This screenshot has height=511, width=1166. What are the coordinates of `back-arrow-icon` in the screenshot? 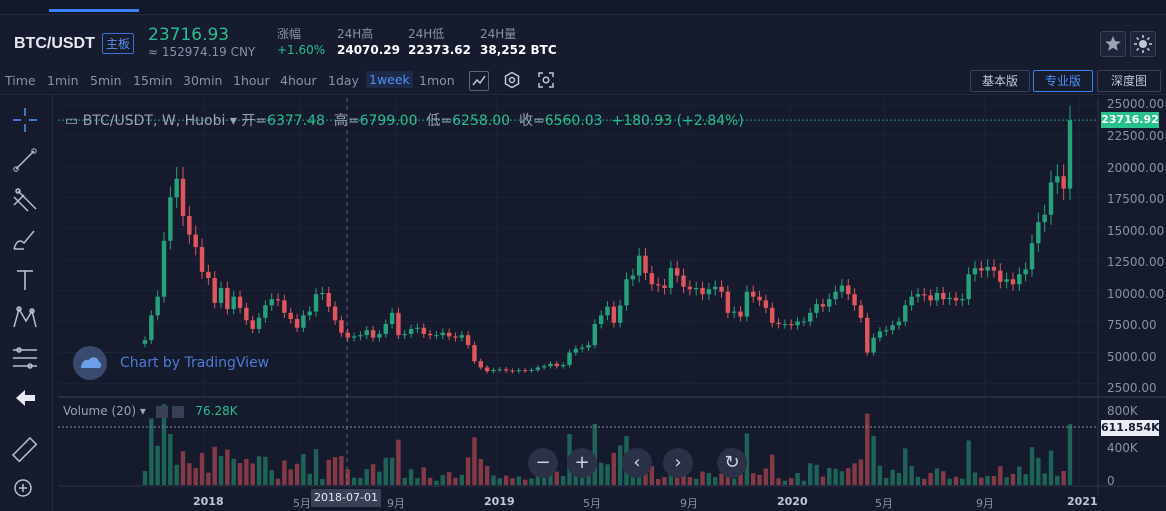 It's located at (25, 398).